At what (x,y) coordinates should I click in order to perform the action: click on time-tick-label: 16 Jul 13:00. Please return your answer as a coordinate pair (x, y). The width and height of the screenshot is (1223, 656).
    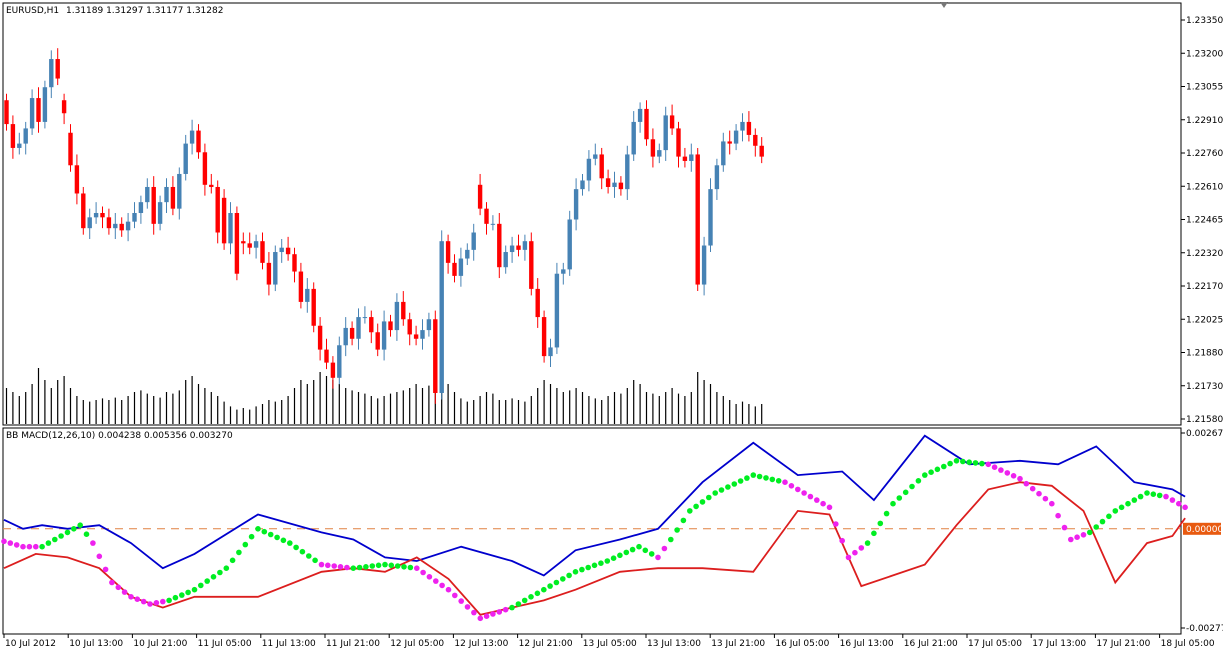
    Looking at the image, I should click on (867, 644).